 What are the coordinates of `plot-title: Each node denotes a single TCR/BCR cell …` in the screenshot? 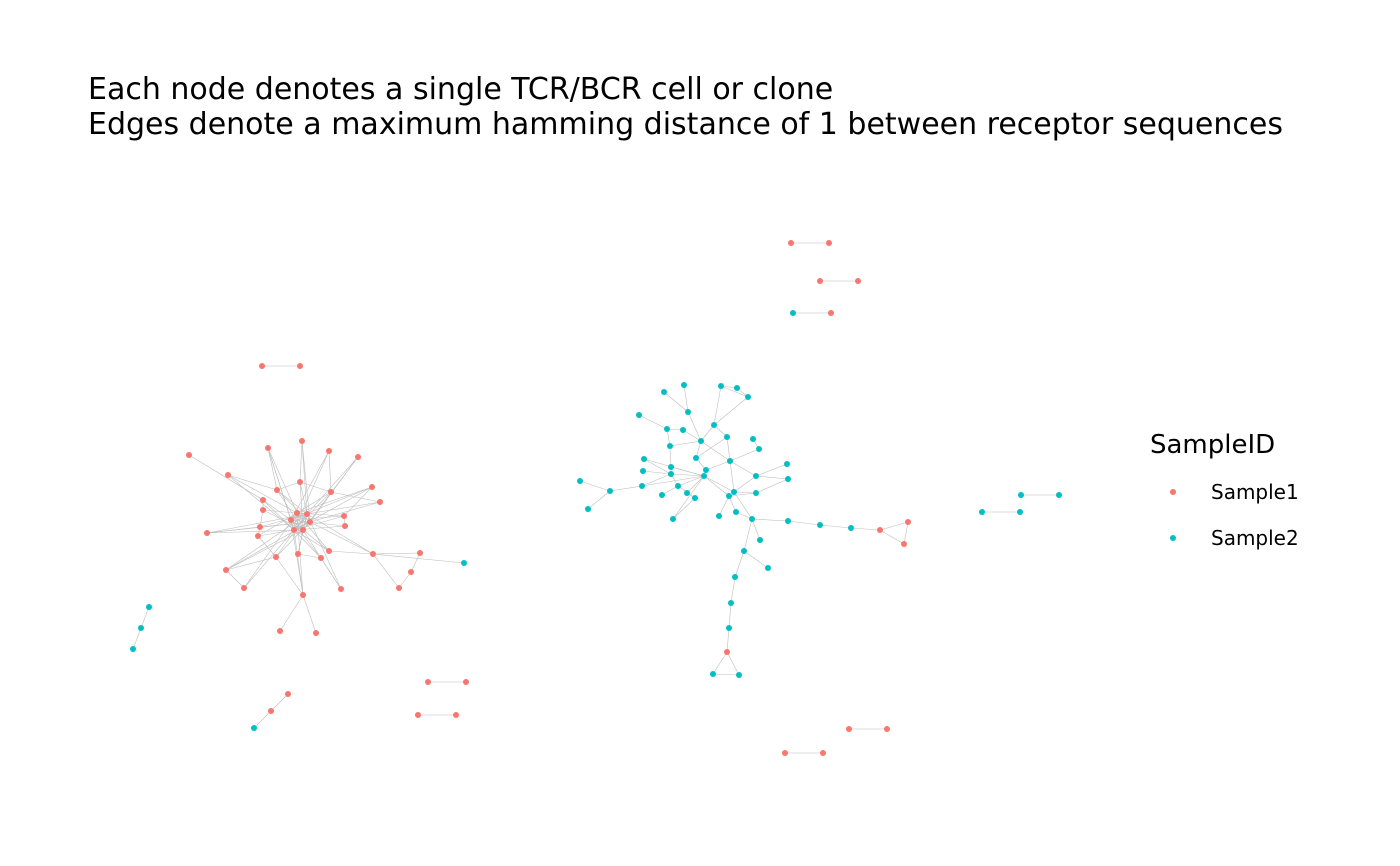 It's located at (685, 107).